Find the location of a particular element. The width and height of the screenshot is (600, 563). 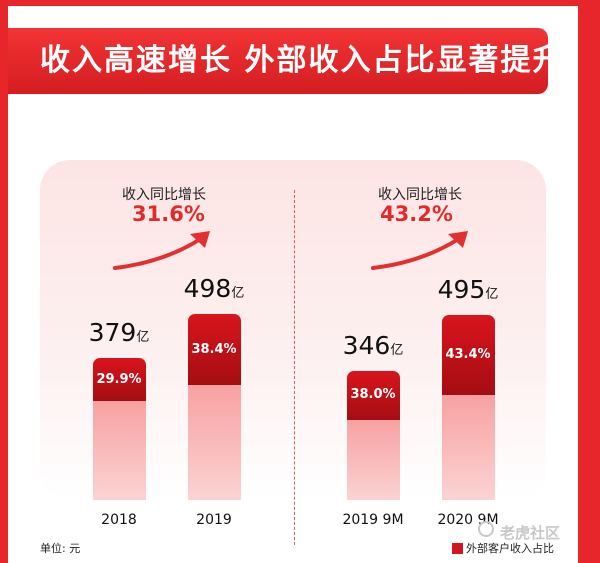

page-title: 收入高速增长 外部收入占比显著提升 is located at coordinates (302, 60).